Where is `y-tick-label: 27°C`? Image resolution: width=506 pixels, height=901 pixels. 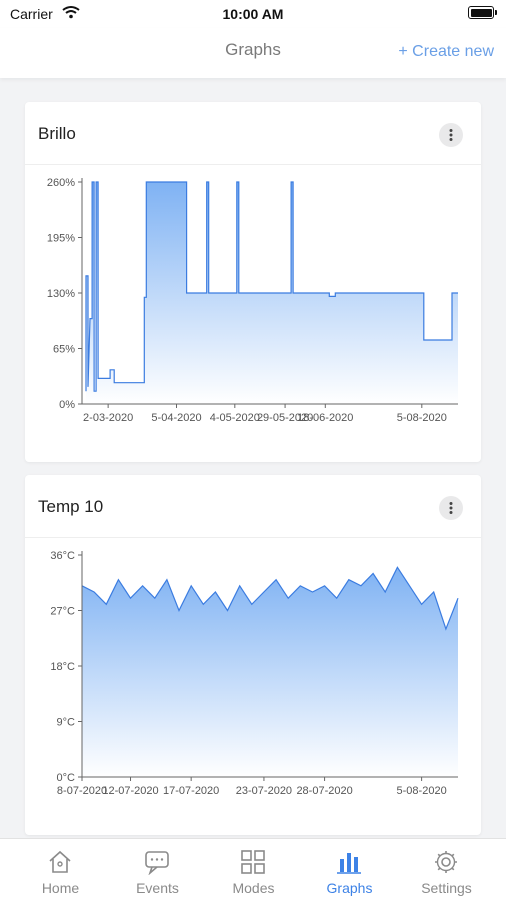
y-tick-label: 27°C is located at coordinates (62, 612).